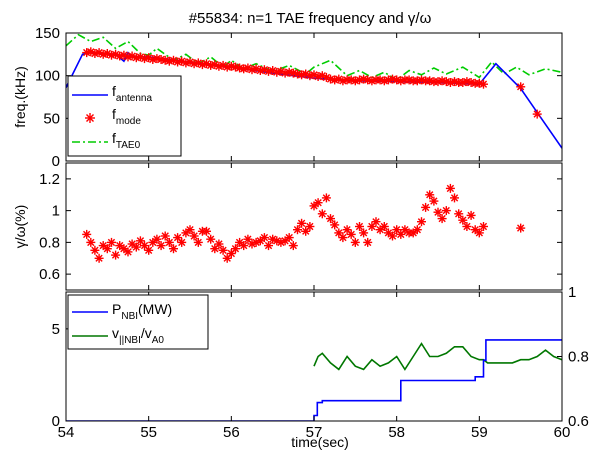  Describe the element at coordinates (128, 145) in the screenshot. I see `legend-tae0-label-sub: TAE0` at that location.